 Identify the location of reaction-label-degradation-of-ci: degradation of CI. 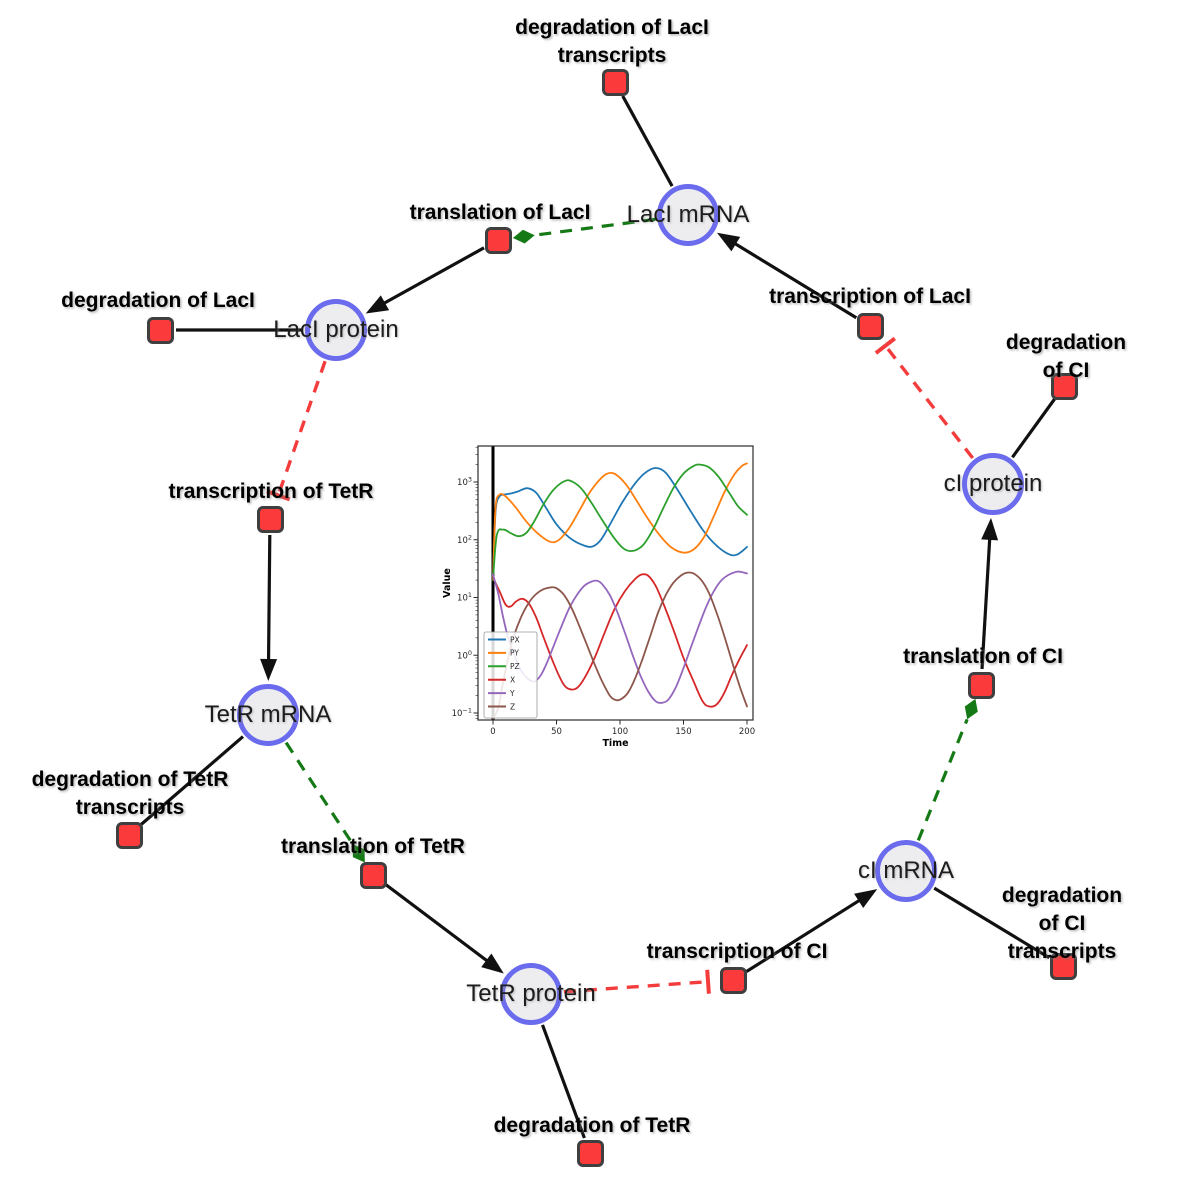
(1066, 356).